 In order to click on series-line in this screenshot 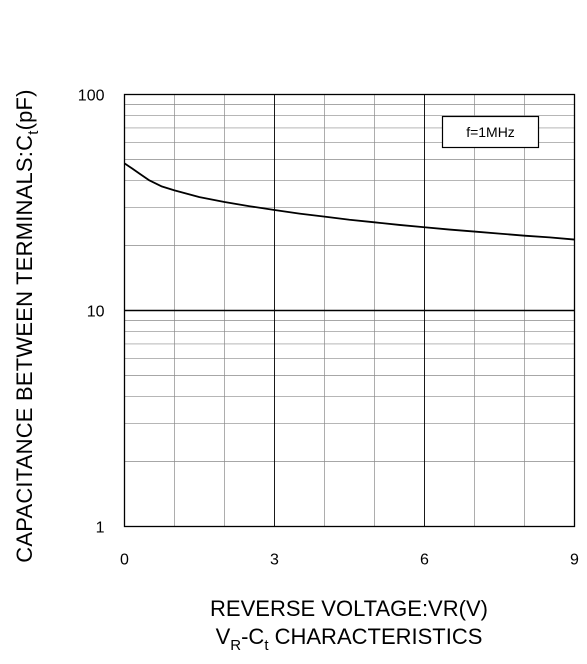, I will do `click(349, 201)`.